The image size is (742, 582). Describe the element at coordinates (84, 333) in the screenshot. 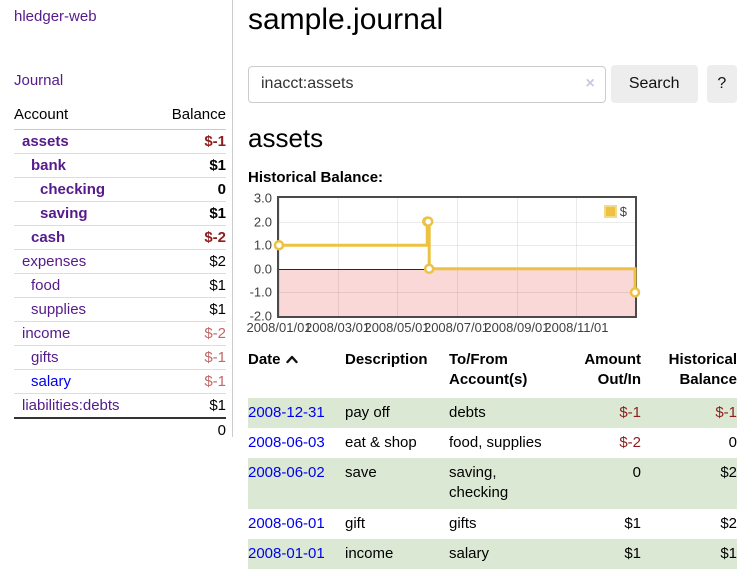

I see `account-cell: income` at that location.